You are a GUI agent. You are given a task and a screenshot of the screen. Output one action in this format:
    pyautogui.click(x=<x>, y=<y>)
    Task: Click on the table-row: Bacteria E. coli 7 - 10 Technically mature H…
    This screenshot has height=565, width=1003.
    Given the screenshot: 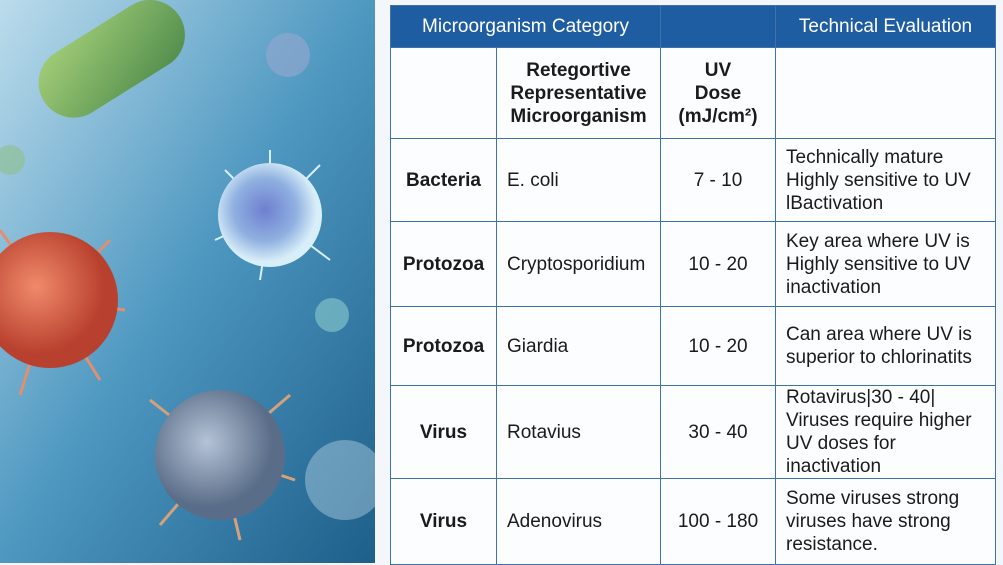 What is the action you would take?
    pyautogui.click(x=693, y=180)
    